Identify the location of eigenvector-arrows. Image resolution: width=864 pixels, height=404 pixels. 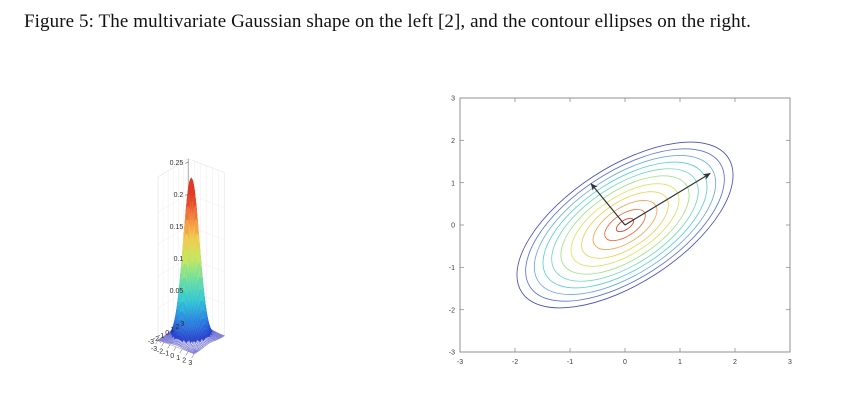
(650, 199).